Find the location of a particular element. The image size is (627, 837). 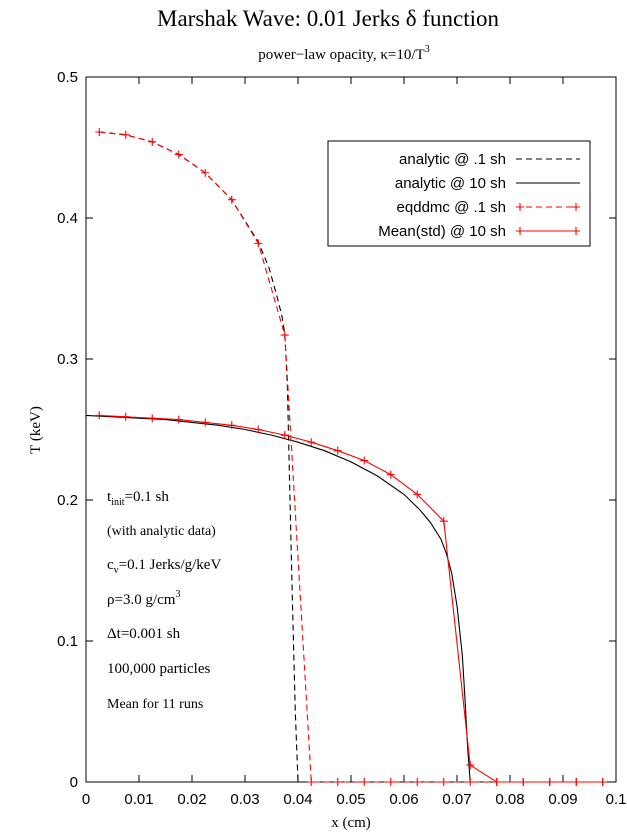

x-tick-label: 0.08 is located at coordinates (509, 799).